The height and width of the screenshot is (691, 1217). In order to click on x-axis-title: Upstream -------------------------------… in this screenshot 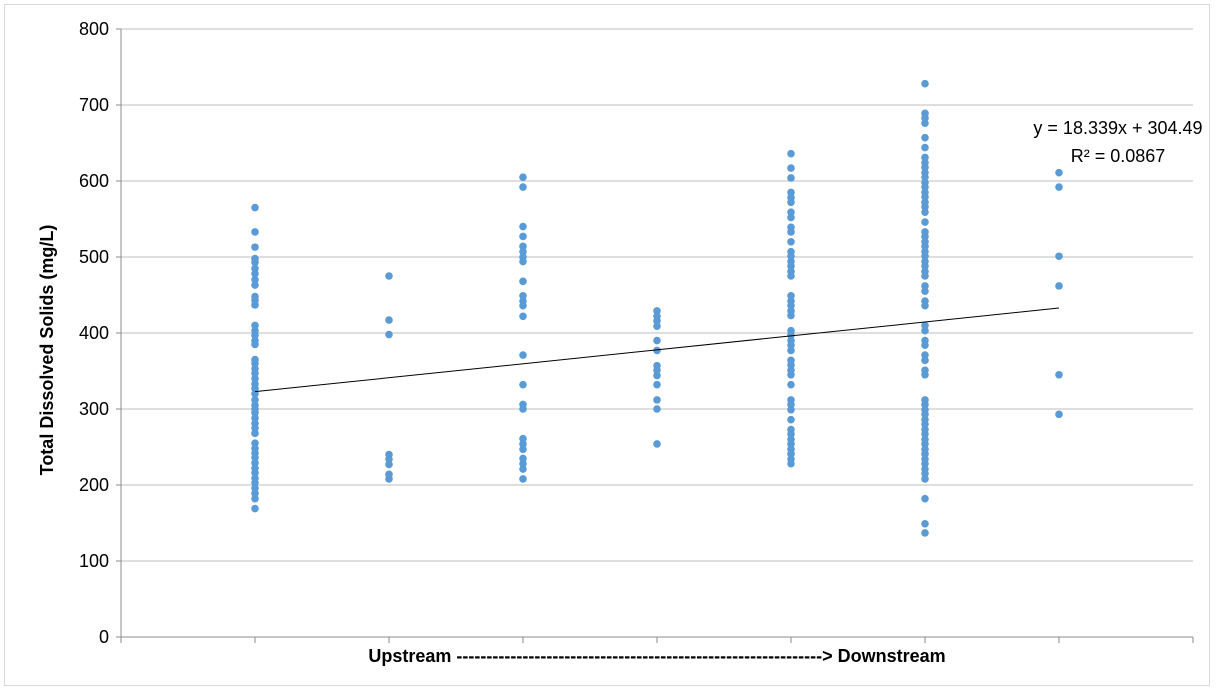, I will do `click(656, 656)`.